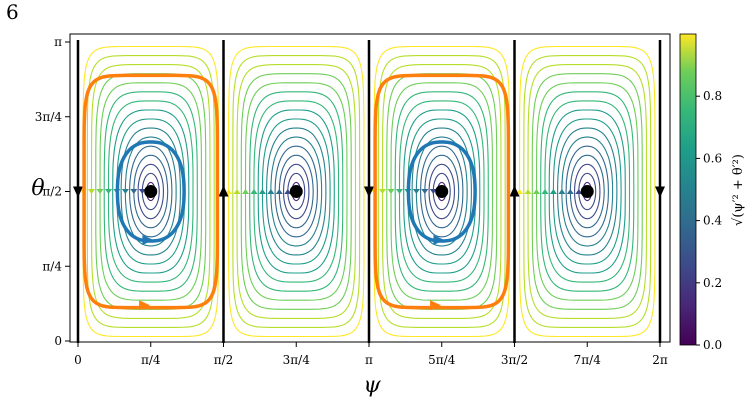  What do you see at coordinates (688, 189) in the screenshot?
I see `colorbar-gradient` at bounding box center [688, 189].